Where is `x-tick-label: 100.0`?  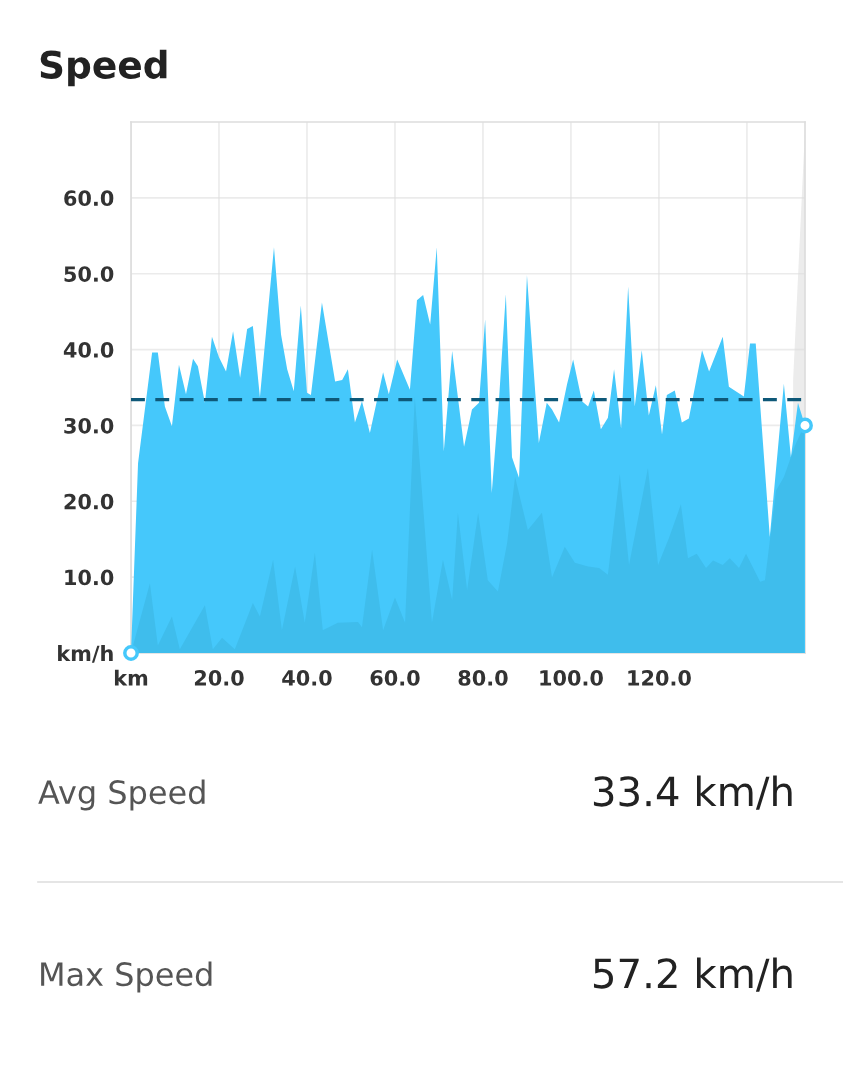 x-tick-label: 100.0 is located at coordinates (571, 678).